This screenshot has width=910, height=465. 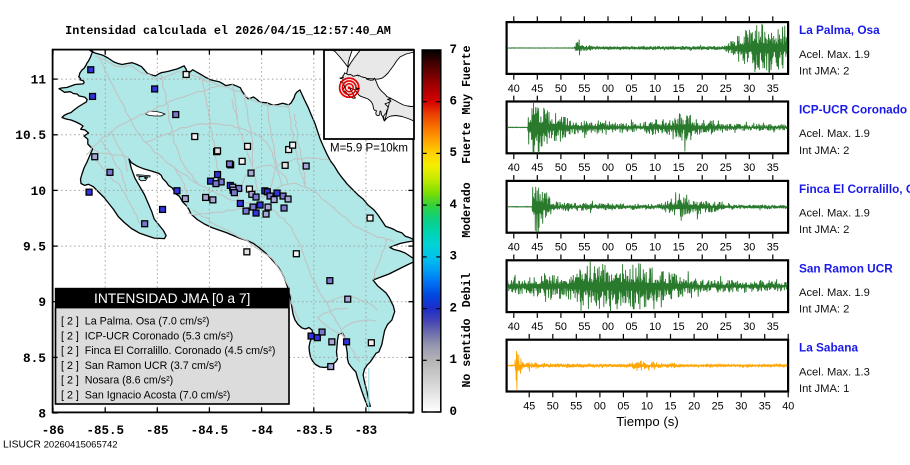 What do you see at coordinates (53, 431) in the screenshot?
I see `svg-text: -86` at bounding box center [53, 431].